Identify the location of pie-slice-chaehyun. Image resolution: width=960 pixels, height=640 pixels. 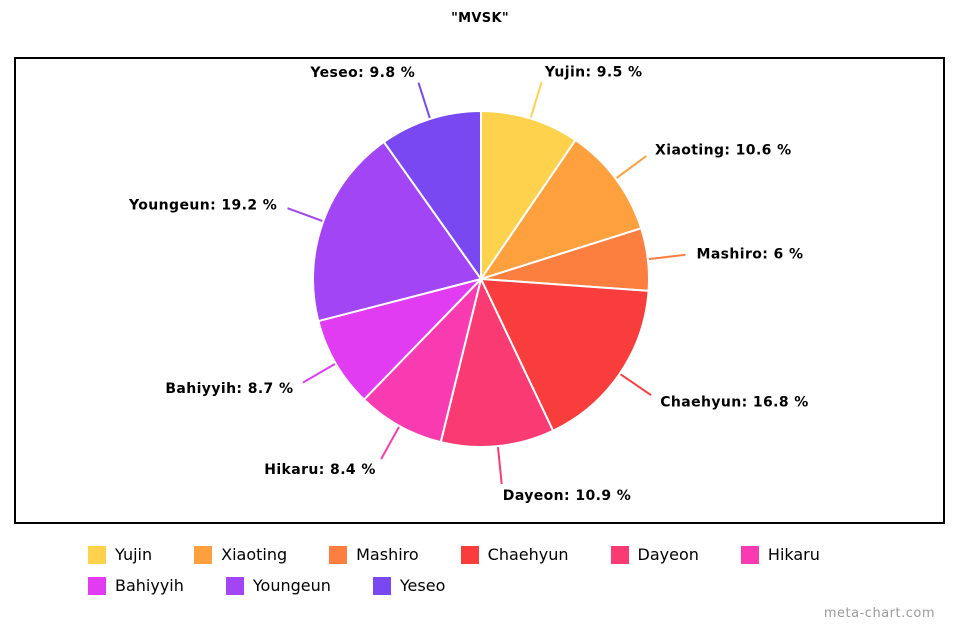
(565, 355).